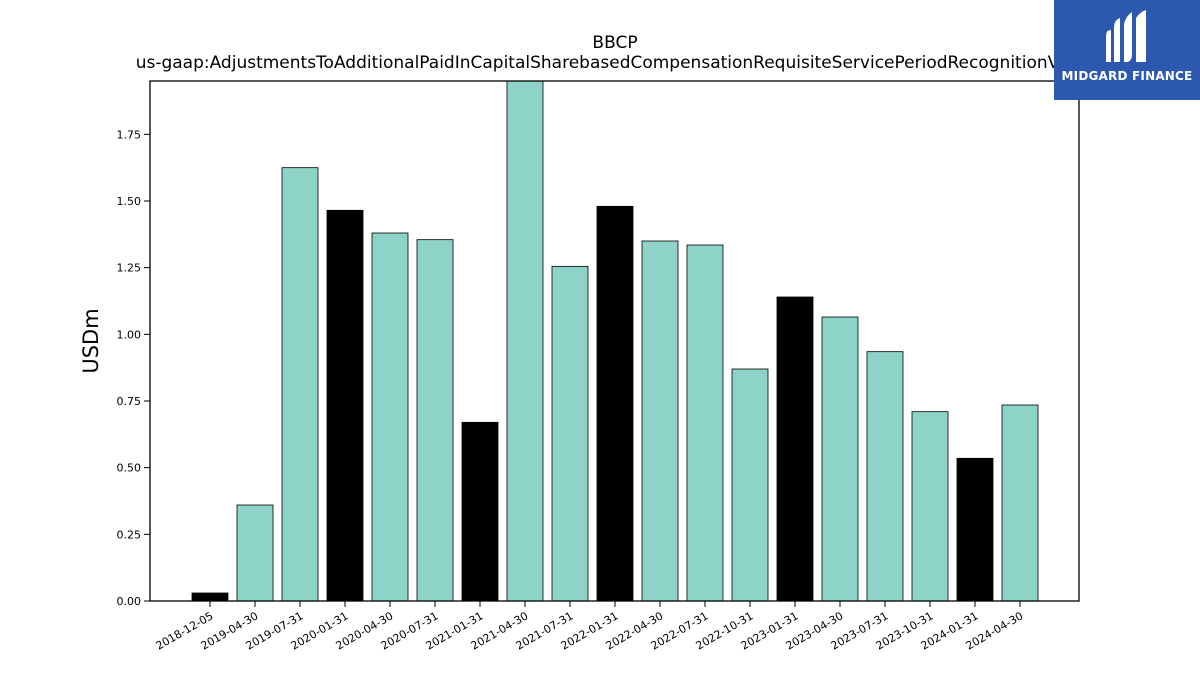 This screenshot has height=675, width=1200. What do you see at coordinates (1127, 35) in the screenshot?
I see `midgard-logo-icon` at bounding box center [1127, 35].